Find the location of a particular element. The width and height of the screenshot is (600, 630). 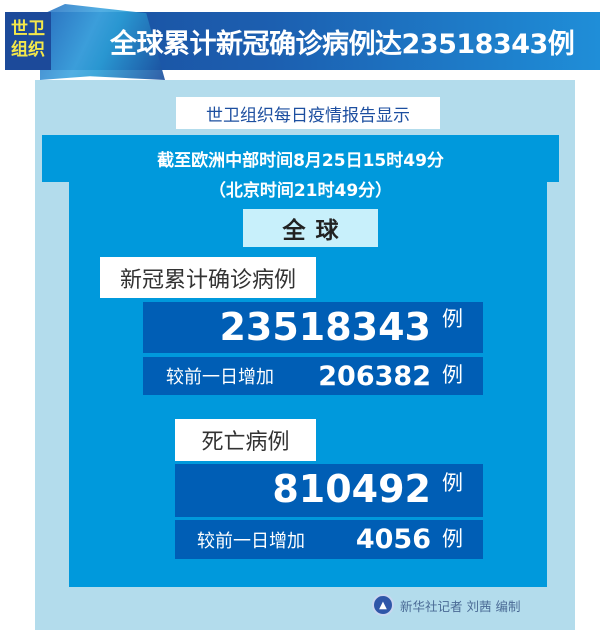

footer-credit: ▲ 新华社记者 刘茜 编制 is located at coordinates (446, 605).